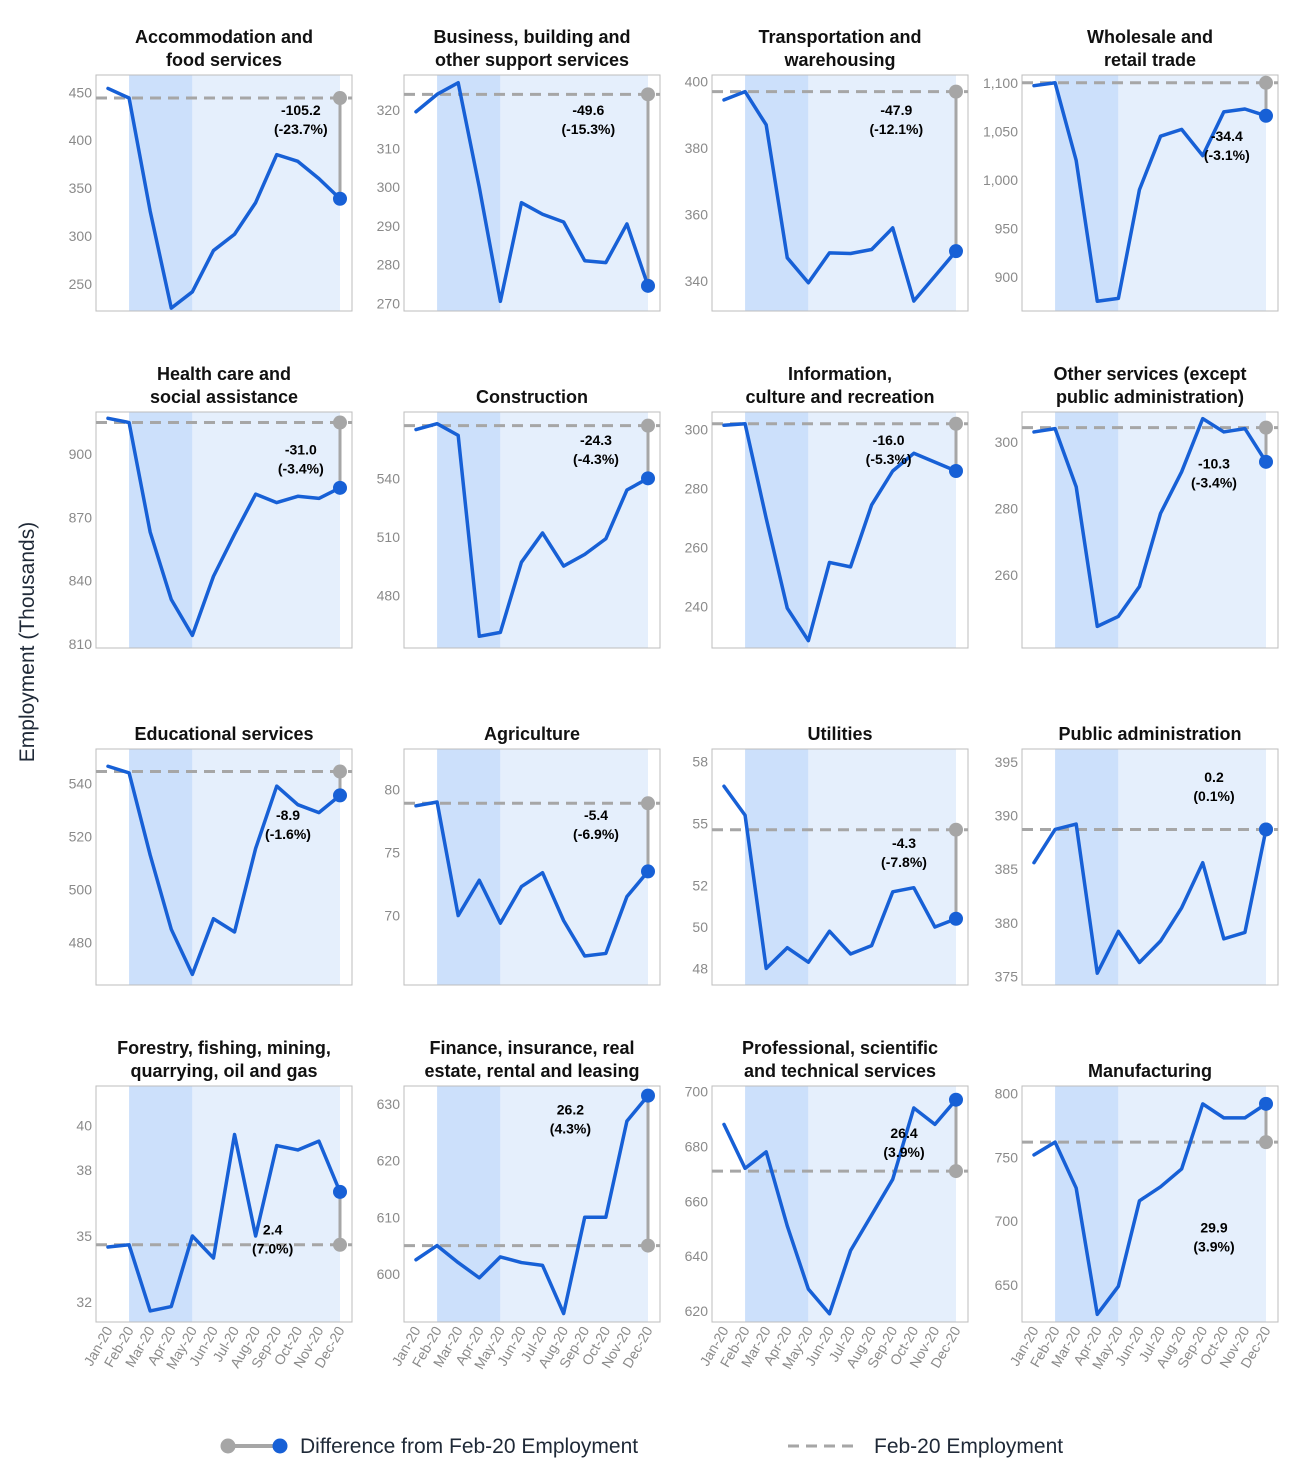 This screenshot has height=1476, width=1300. I want to click on panel-title: retail trade, so click(1150, 60).